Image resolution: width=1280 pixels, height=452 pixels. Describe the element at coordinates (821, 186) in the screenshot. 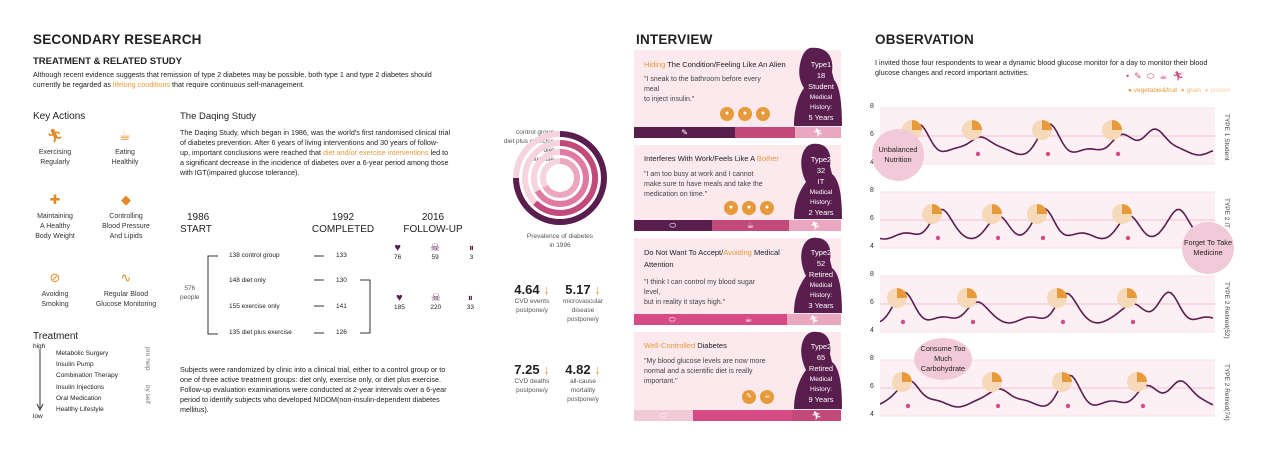

I see `persona-2: Type2 32 IT Medical History: 2 Years` at that location.